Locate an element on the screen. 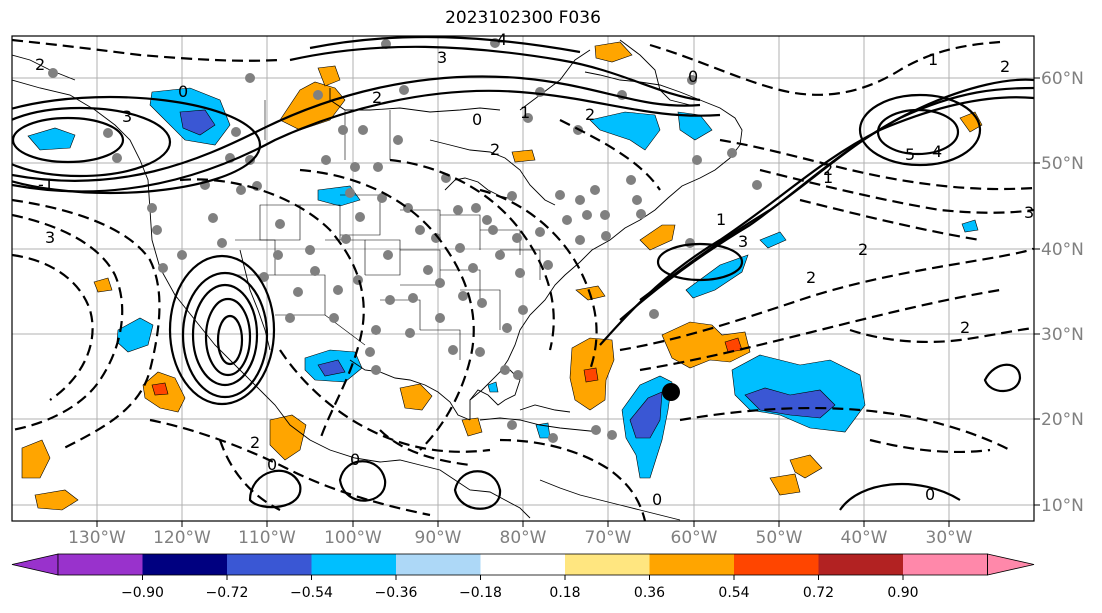  pos-area-bahamas-core is located at coordinates (591, 375).